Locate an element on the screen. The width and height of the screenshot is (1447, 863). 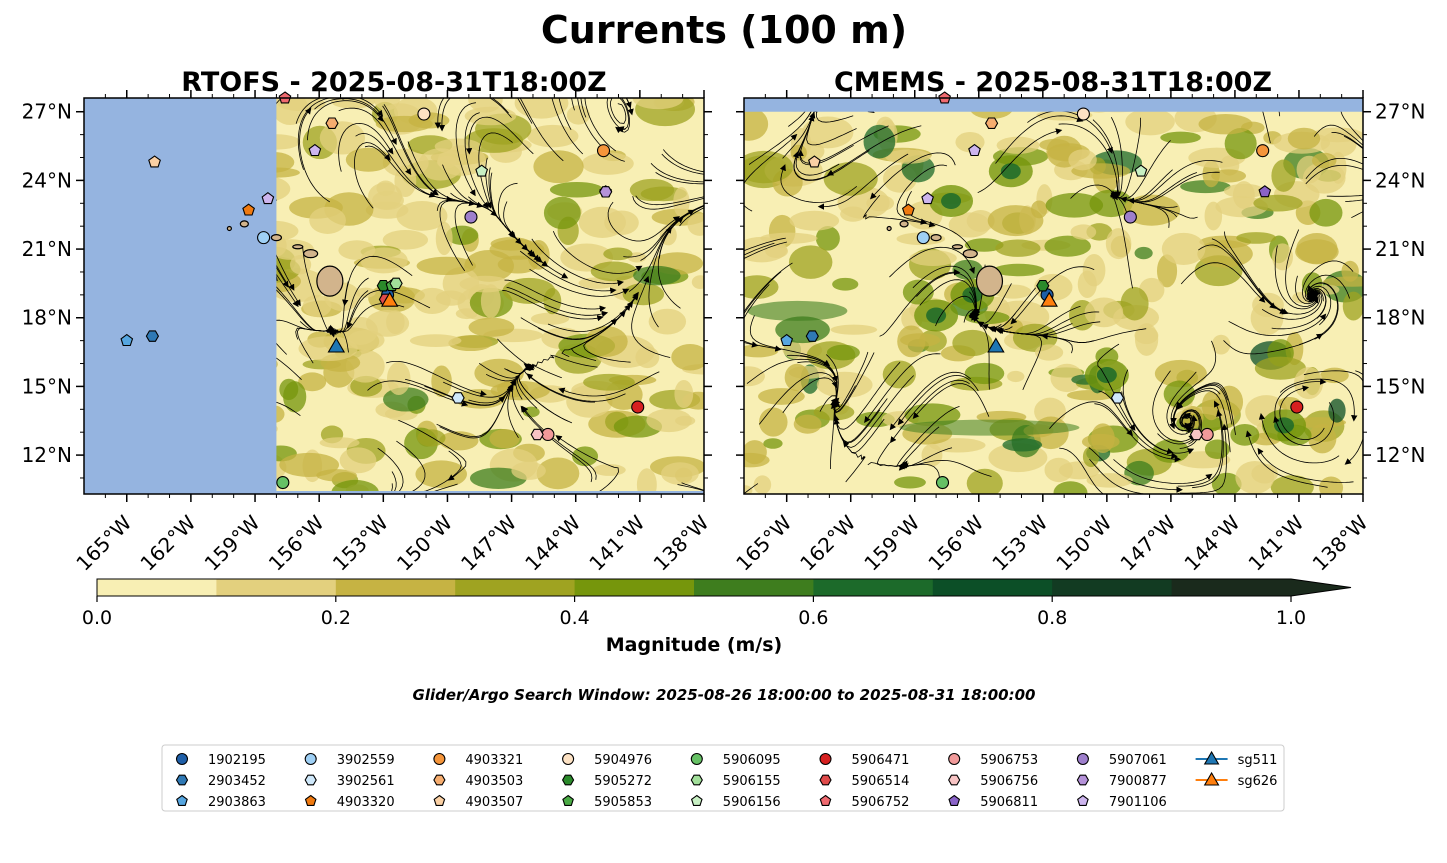
colorbar-tick-label: 0.8 is located at coordinates (1052, 618).